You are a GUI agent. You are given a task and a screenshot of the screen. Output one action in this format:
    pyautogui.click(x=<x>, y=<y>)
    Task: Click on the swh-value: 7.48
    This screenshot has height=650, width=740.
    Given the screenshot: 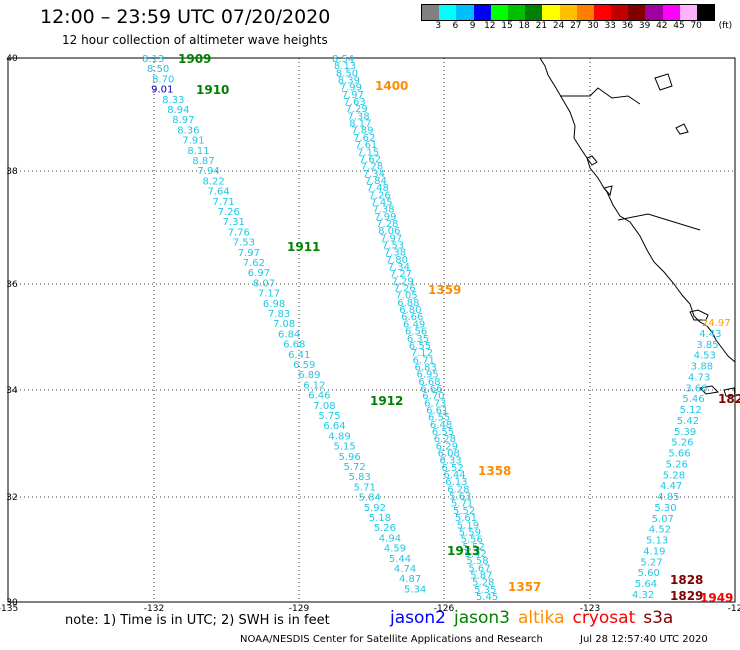 What is the action you would take?
    pyautogui.click(x=378, y=188)
    